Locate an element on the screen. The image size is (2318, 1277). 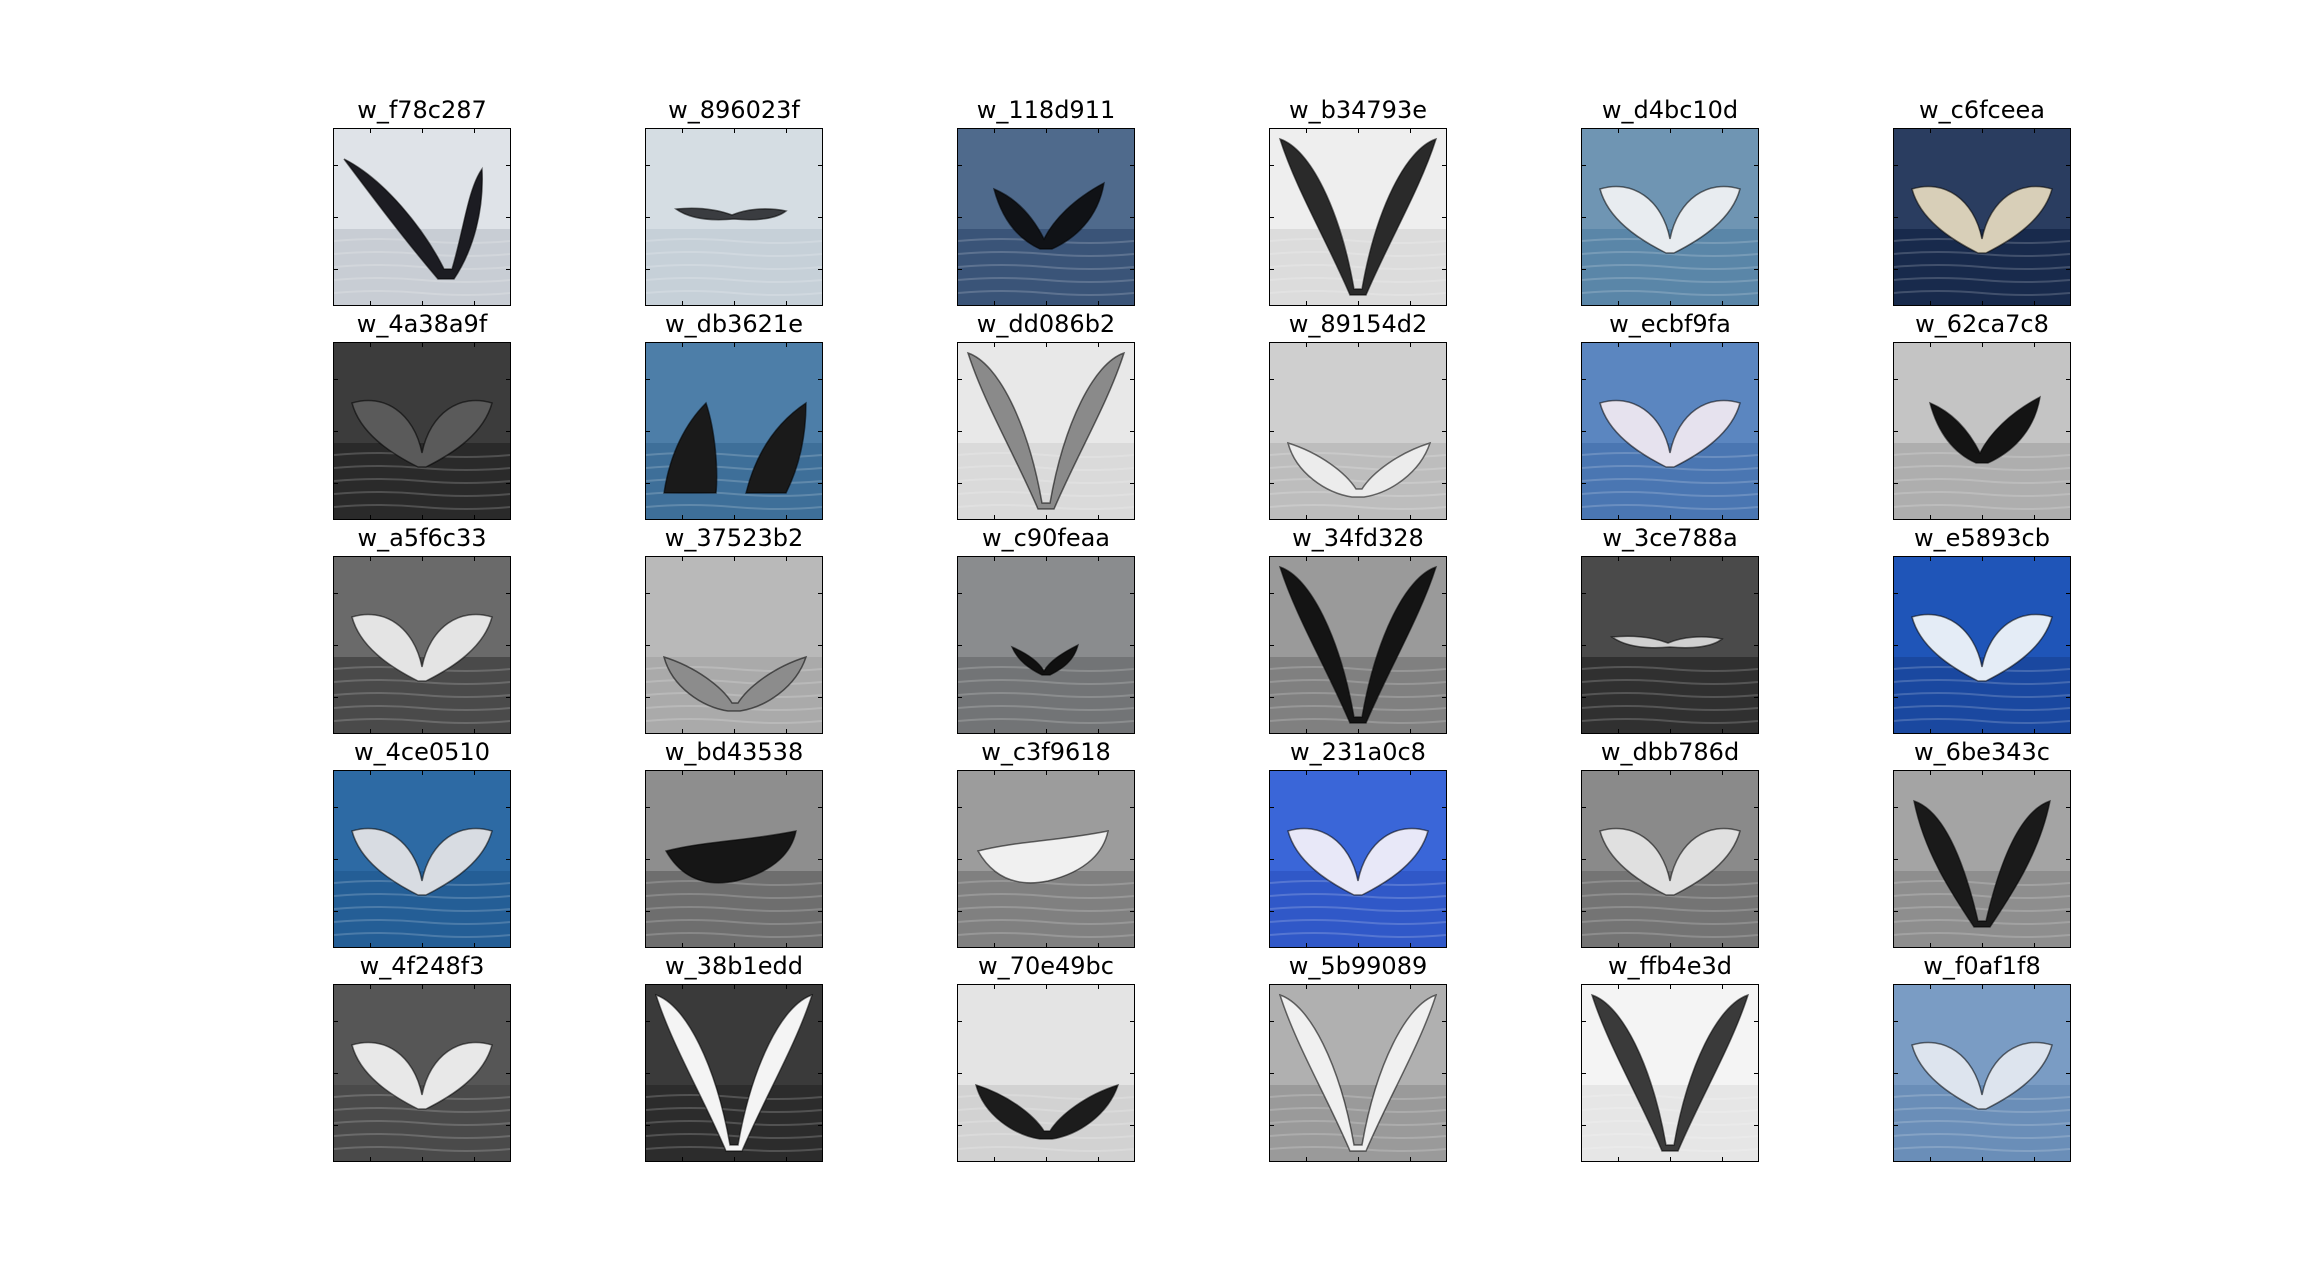
thumbnail-label: w_34fd328 is located at coordinates (1358, 538).